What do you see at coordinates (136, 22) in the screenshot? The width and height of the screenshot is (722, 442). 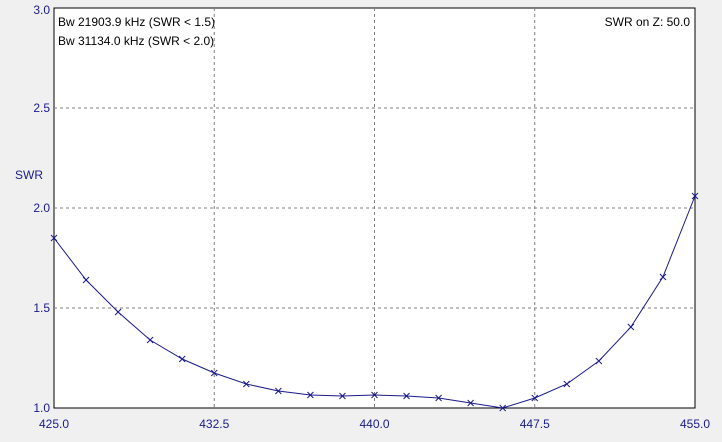 I see `annotation-bw-1-5: Bw 21903.9 kHz (SWR < 1.5)` at bounding box center [136, 22].